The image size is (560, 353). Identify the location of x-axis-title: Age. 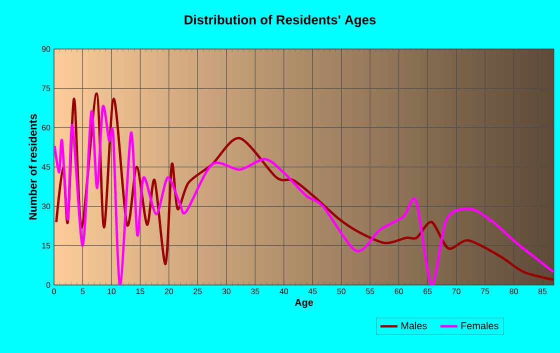
(304, 303).